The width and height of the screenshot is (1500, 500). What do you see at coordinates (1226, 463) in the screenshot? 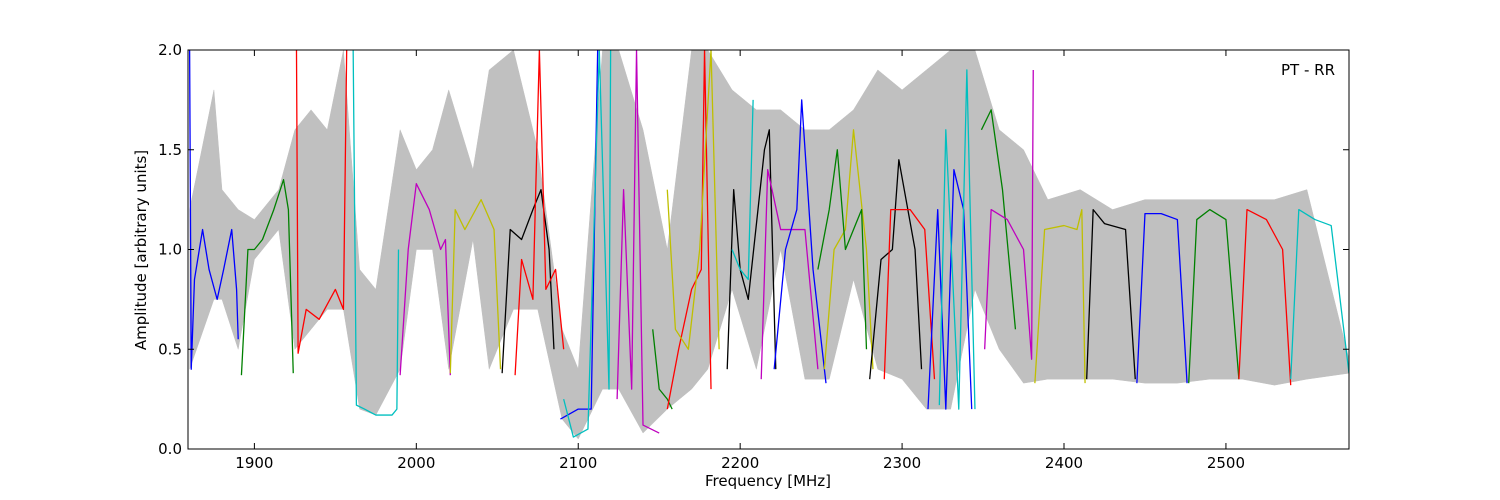
I see `x-tick-label: 2500` at bounding box center [1226, 463].